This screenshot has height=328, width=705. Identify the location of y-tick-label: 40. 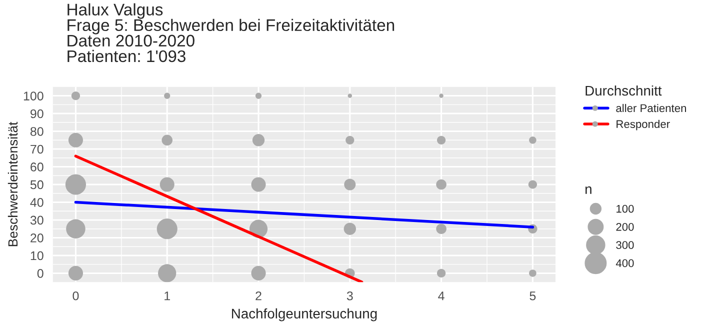
(37, 202).